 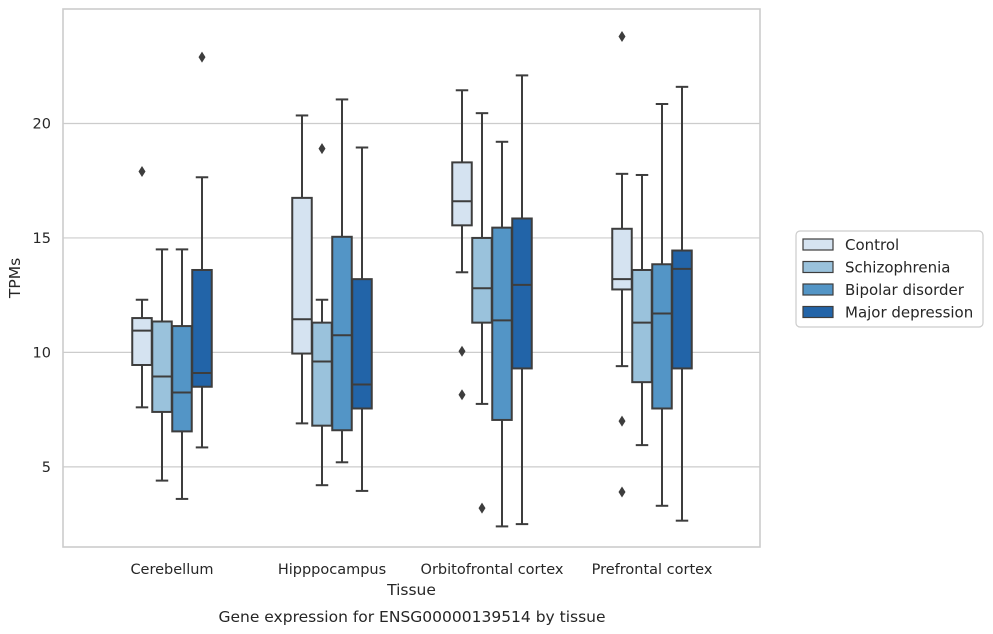 I want to click on y-tick-label: 5, so click(x=46, y=468).